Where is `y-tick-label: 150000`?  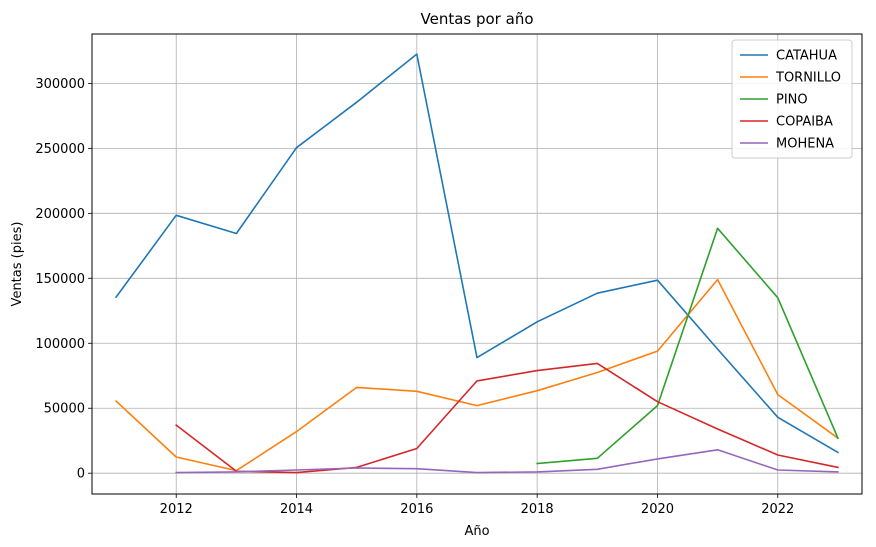
y-tick-label: 150000 is located at coordinates (60, 279).